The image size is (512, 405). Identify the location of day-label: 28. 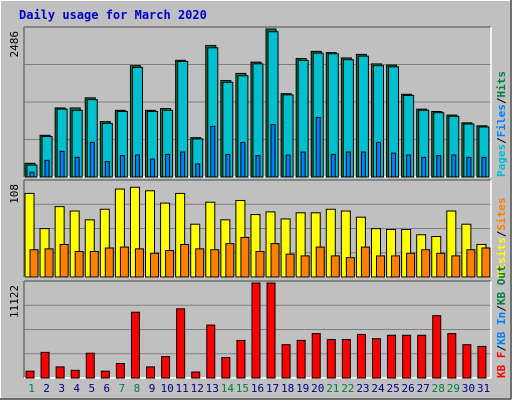
(438, 388).